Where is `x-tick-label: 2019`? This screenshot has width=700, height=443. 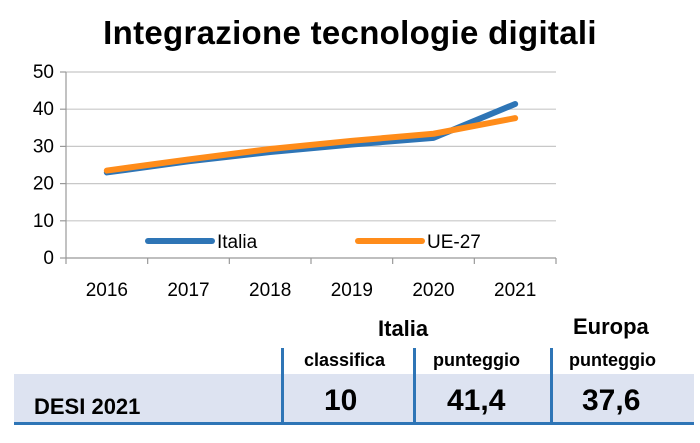
x-tick-label: 2019 is located at coordinates (352, 290).